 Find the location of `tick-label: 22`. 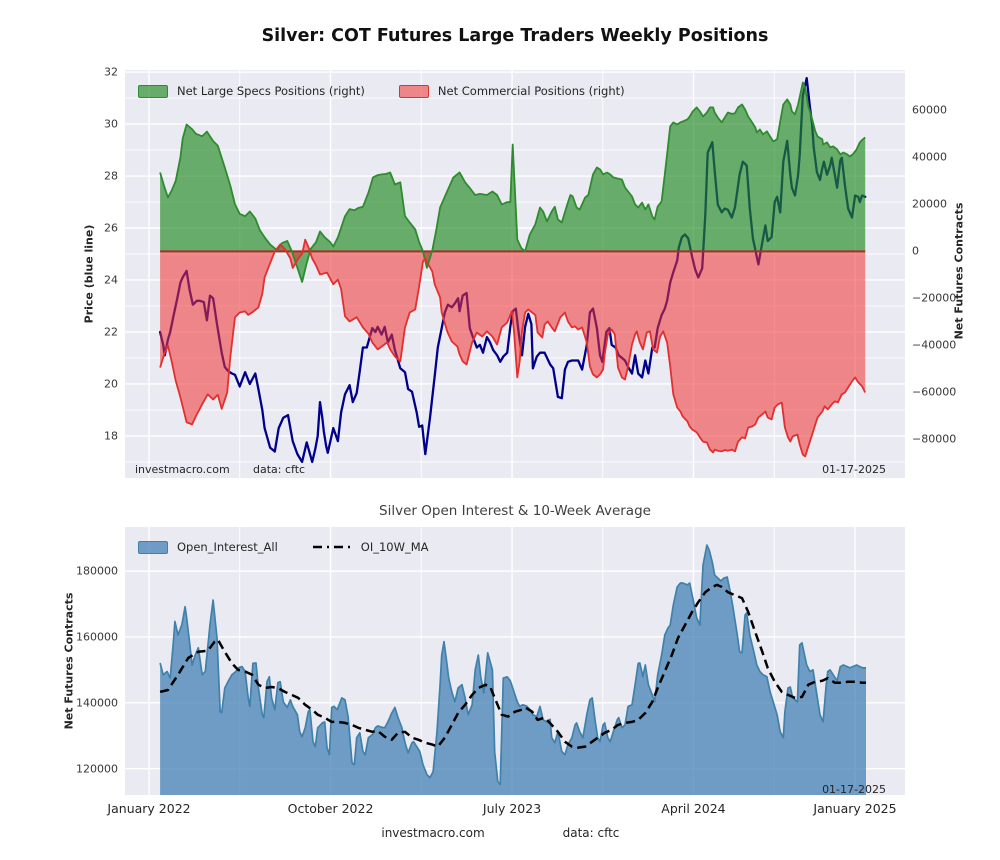

tick-label: 22 is located at coordinates (111, 332).